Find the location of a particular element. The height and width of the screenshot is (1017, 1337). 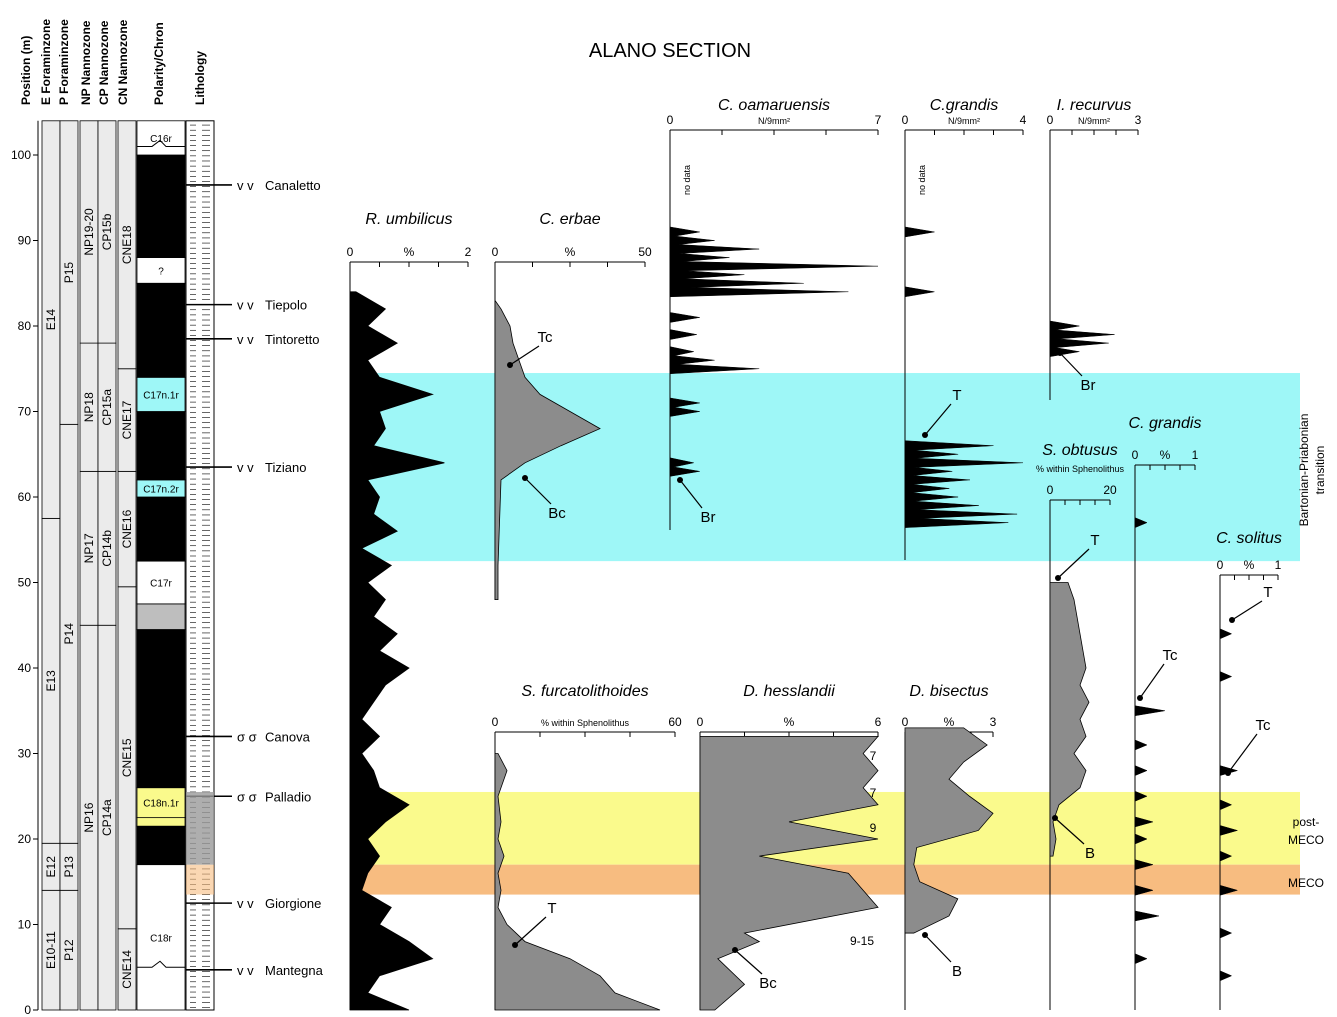

e-foram-header: E Foraminzone is located at coordinates (46, 62).